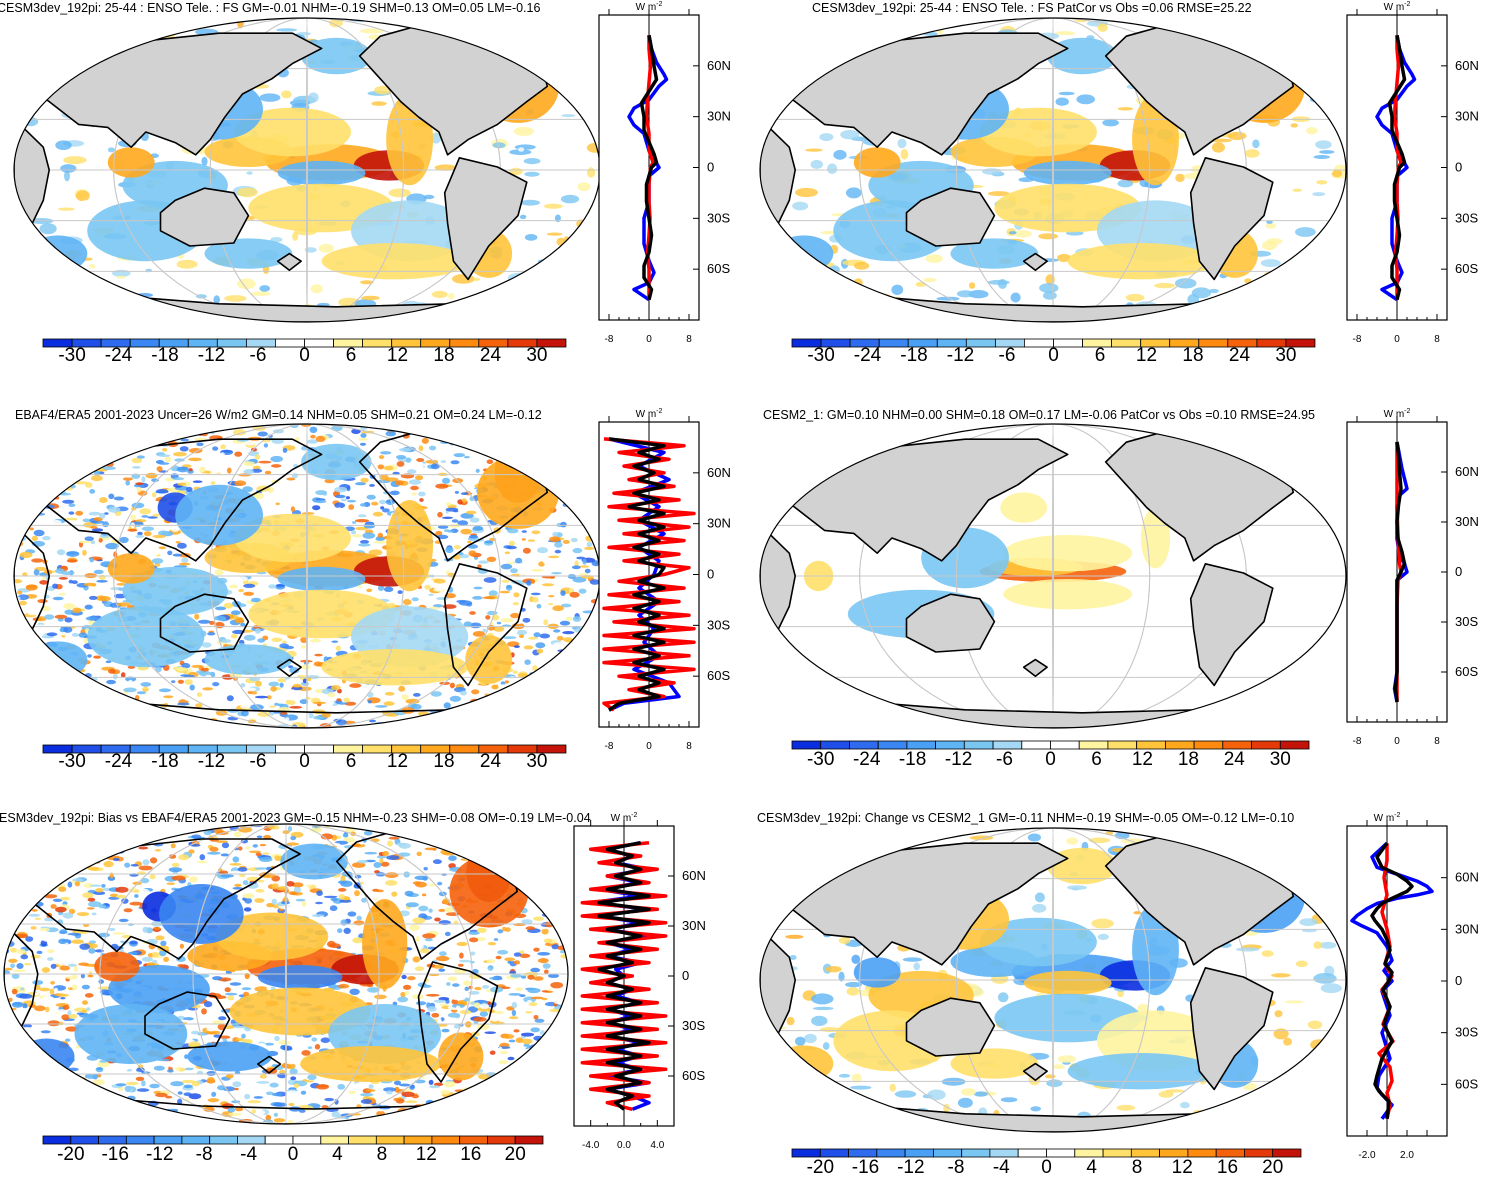 This screenshot has height=1183, width=1492. What do you see at coordinates (119, 355) in the screenshot?
I see `colorbar-label: -24` at bounding box center [119, 355].